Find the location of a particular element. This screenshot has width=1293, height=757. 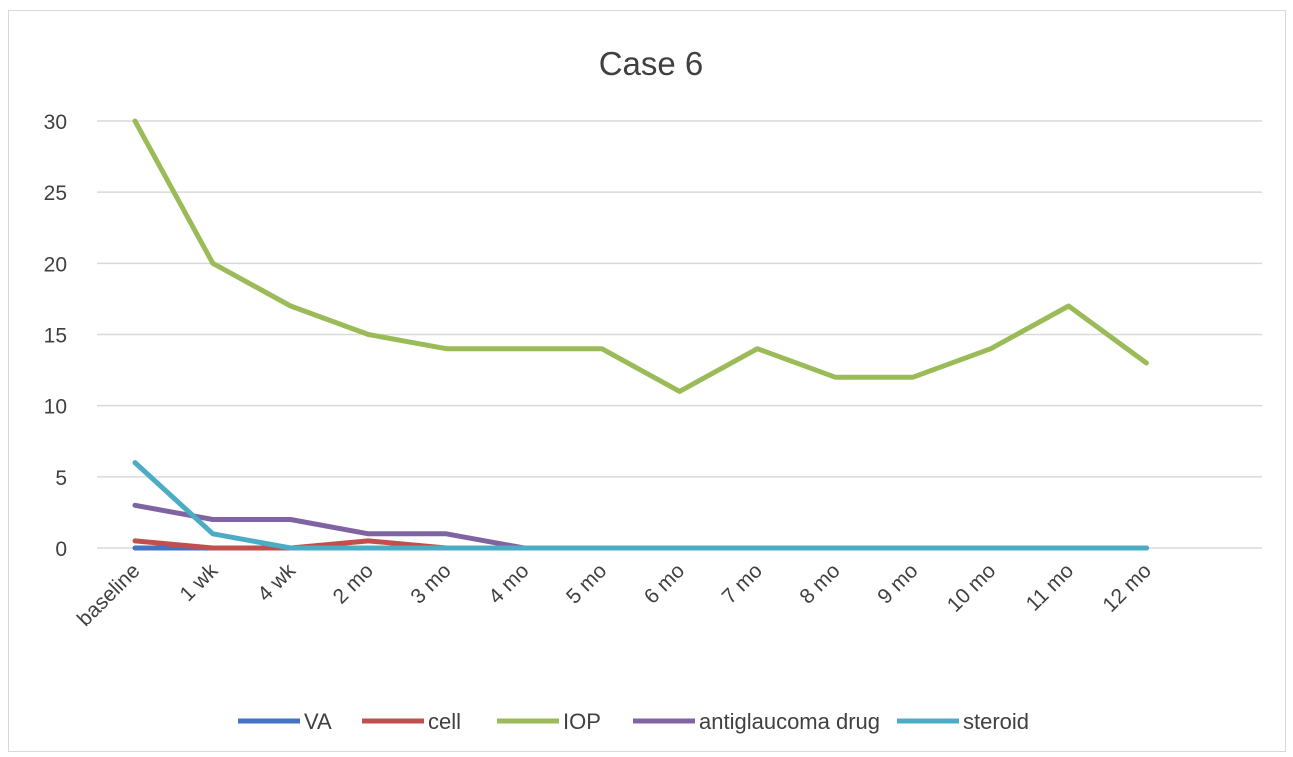

x-tick-label: 11 mo is located at coordinates (1050, 587).